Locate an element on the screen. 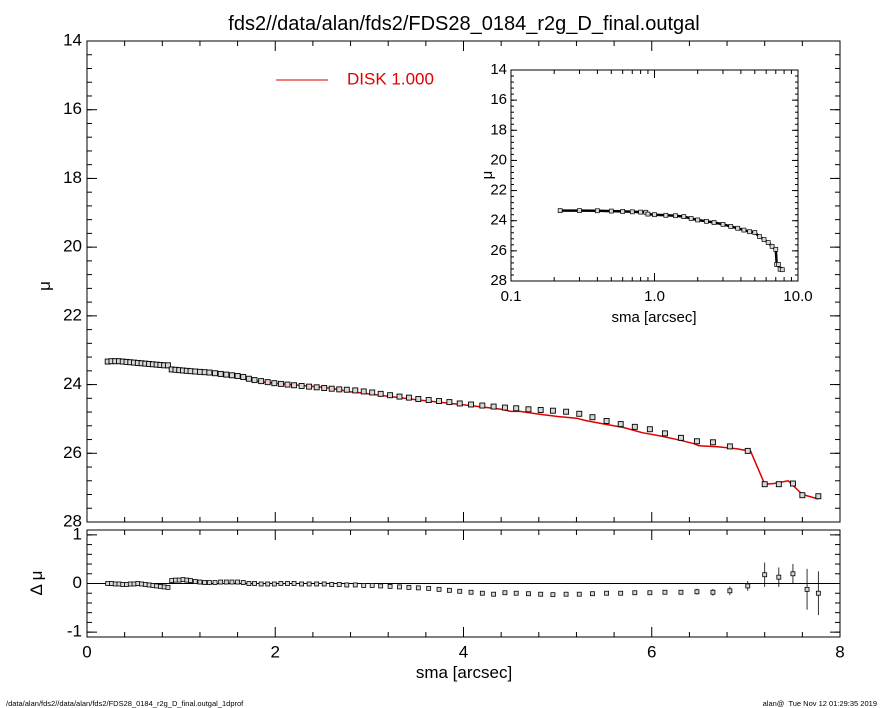 This screenshot has height=708, width=885. main-y-axis-label: μ is located at coordinates (44, 286).